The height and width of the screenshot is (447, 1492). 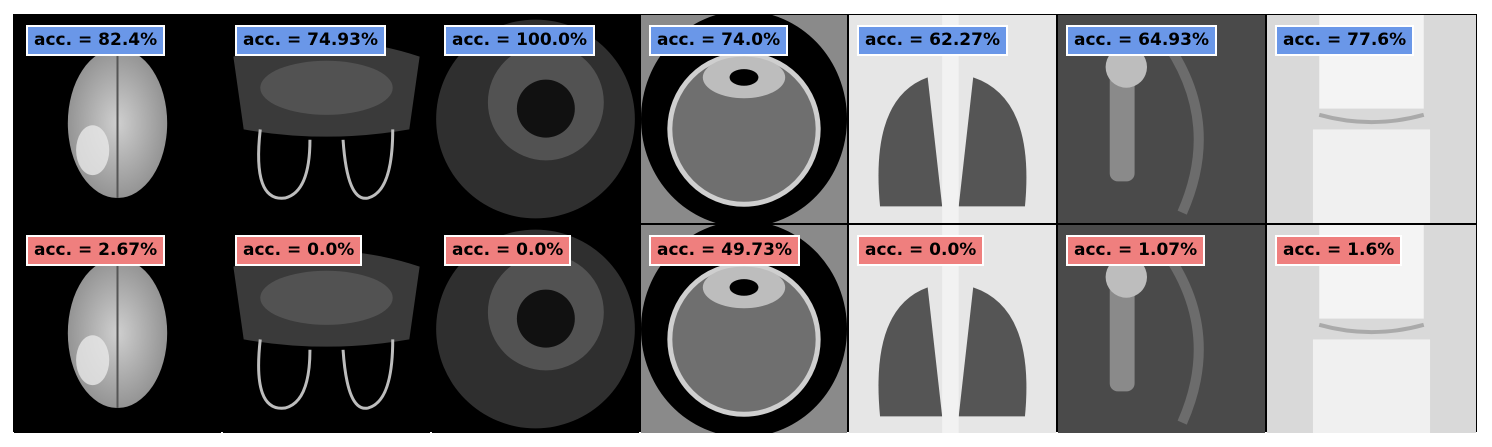 I want to click on accuracy-badge: acc. = 1.6%, so click(x=1339, y=250).